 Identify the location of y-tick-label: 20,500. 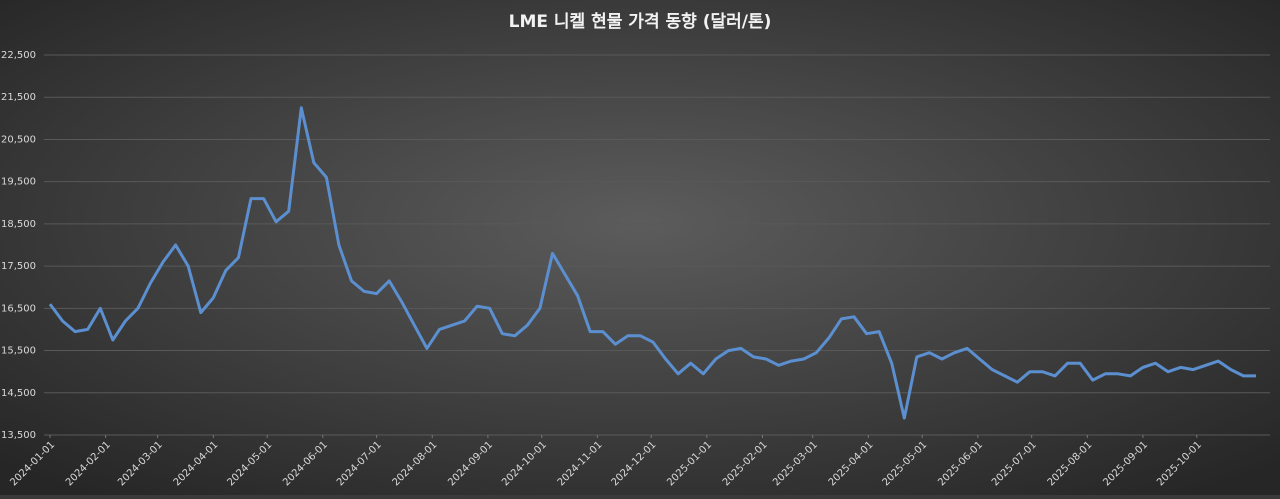
(18, 139).